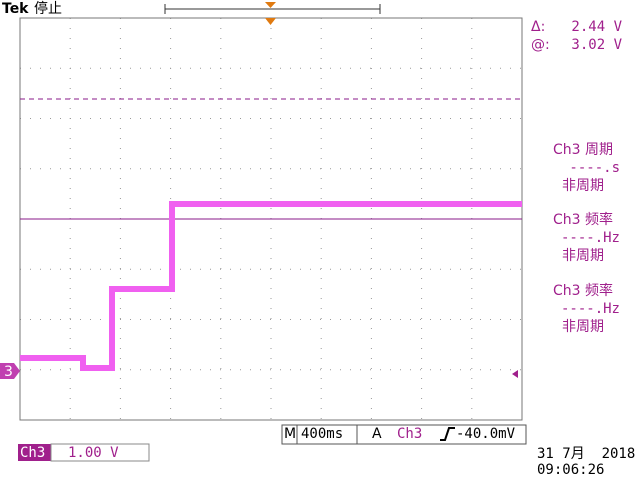 This screenshot has width=640, height=480. I want to click on channel-badge, so click(34, 452).